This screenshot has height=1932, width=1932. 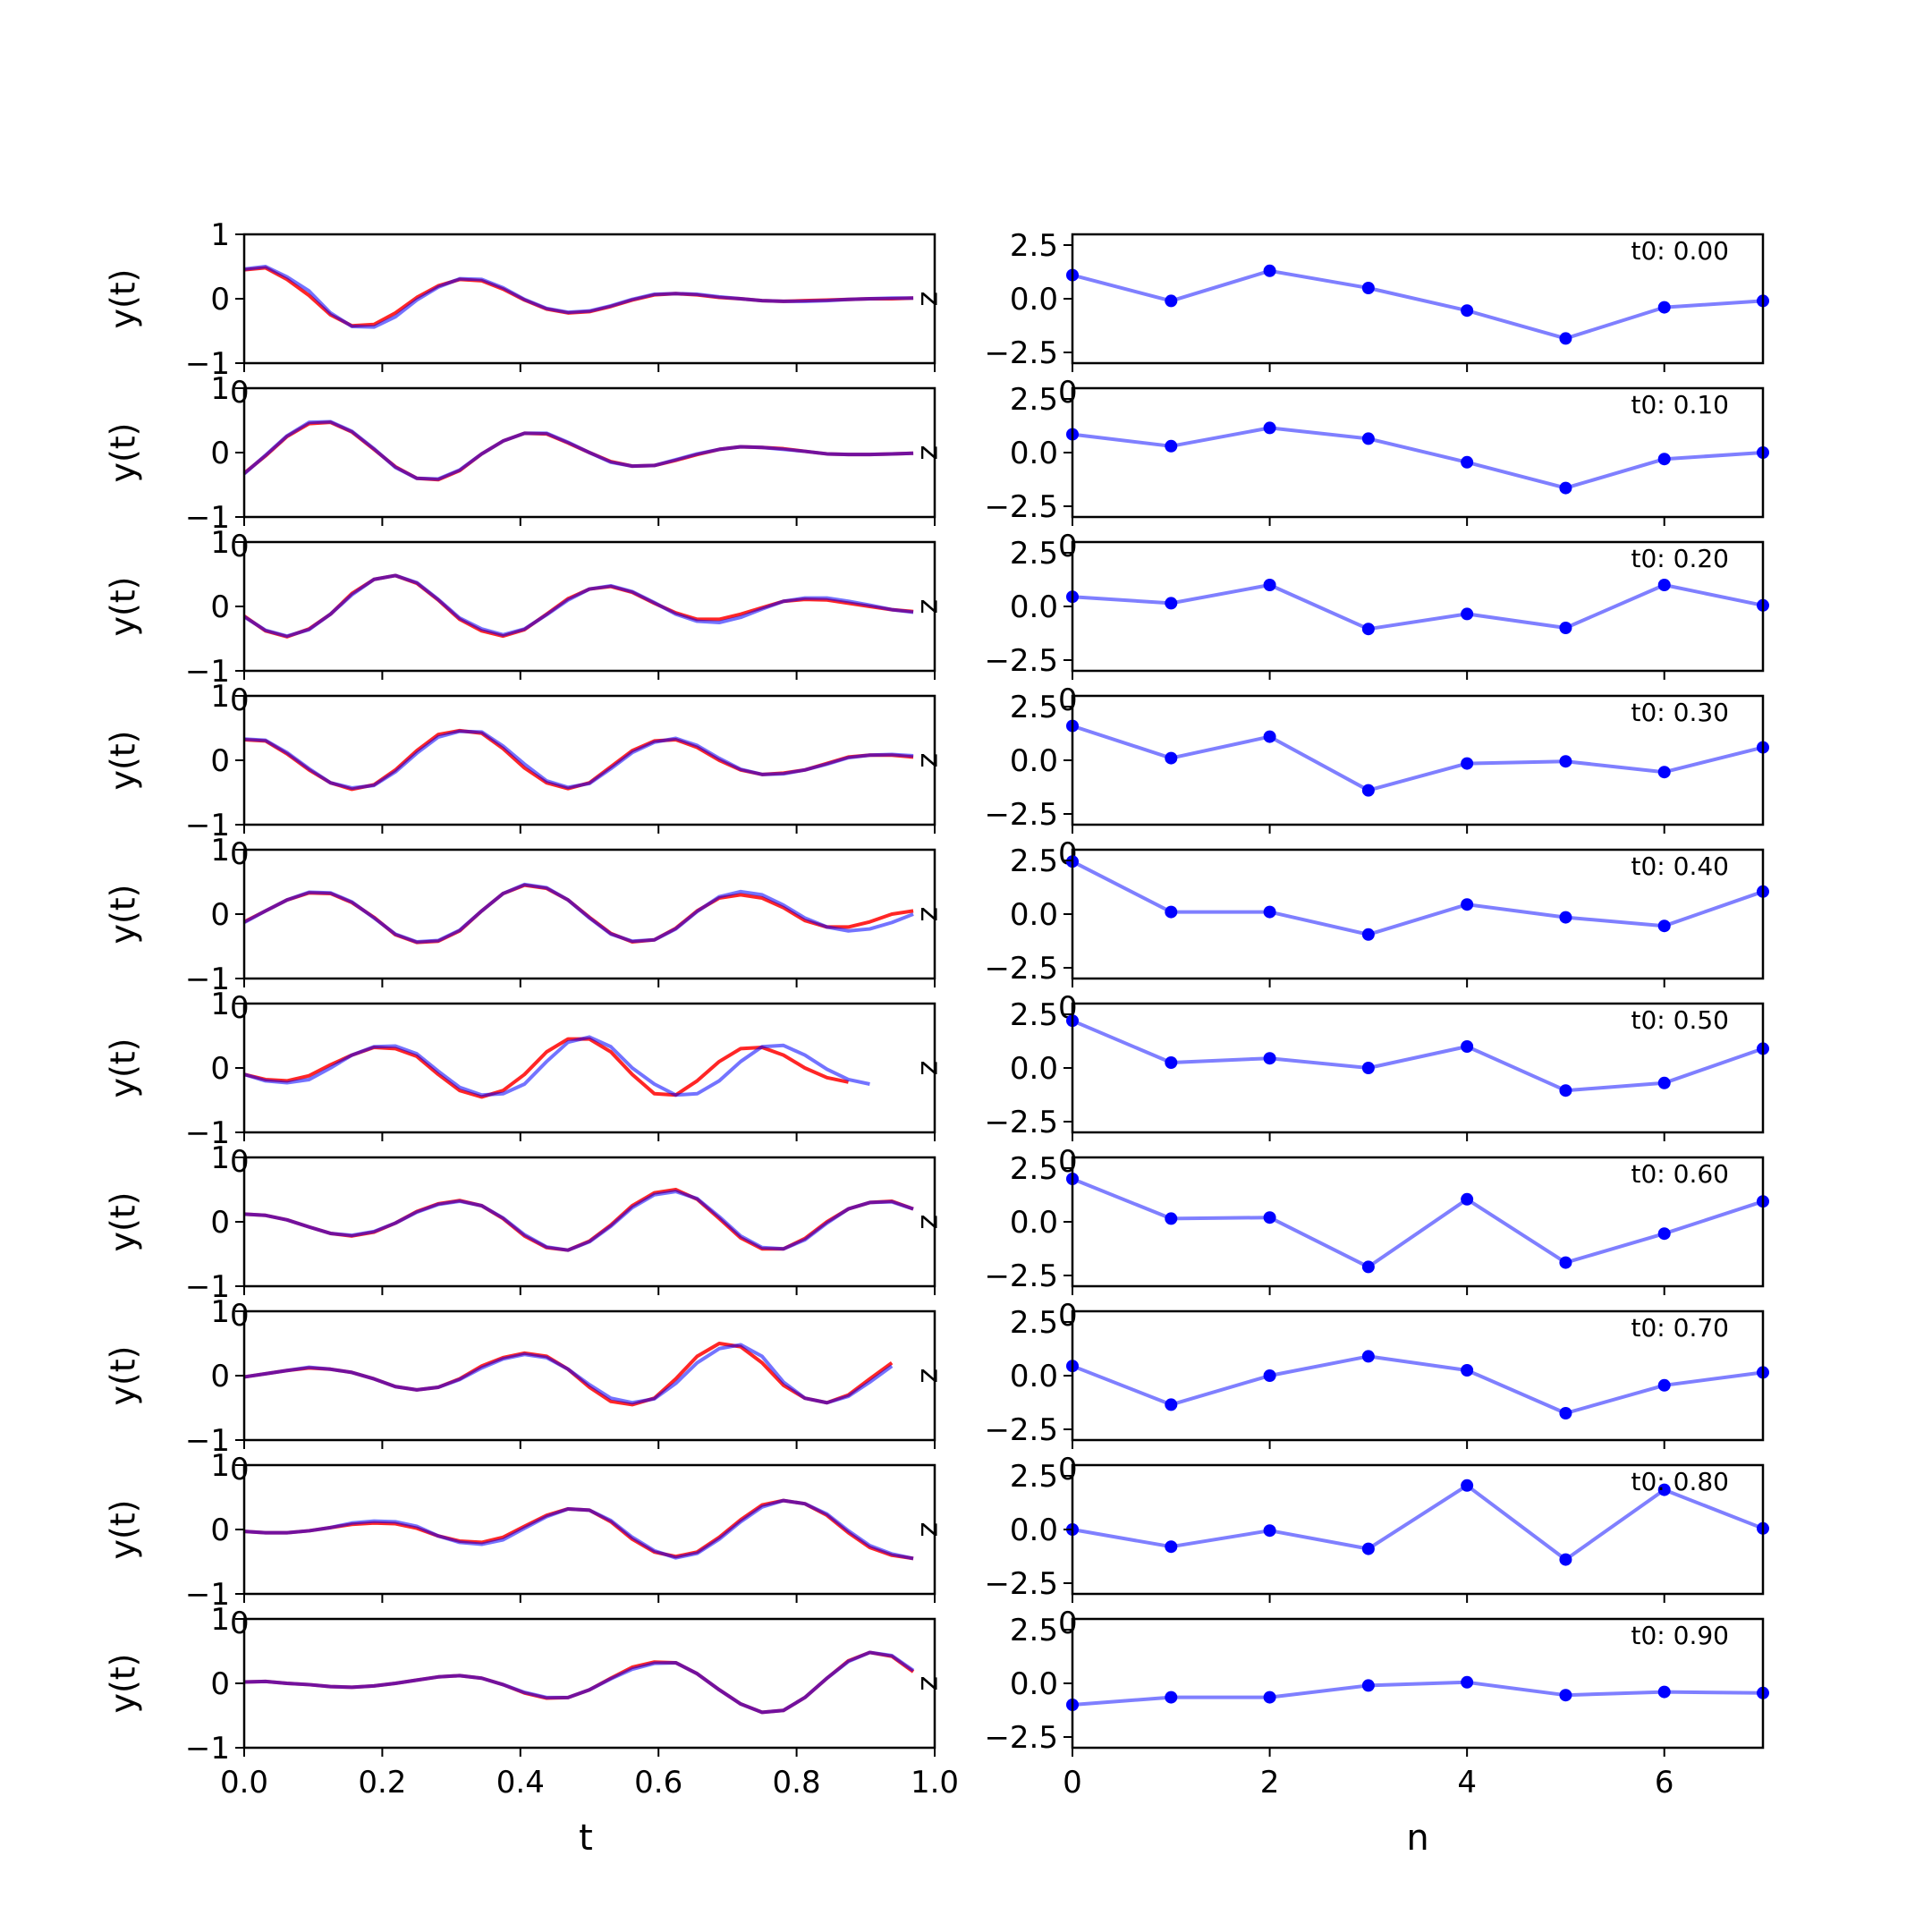 What do you see at coordinates (1467, 1783) in the screenshot?
I see `x-tick-label: 4` at bounding box center [1467, 1783].